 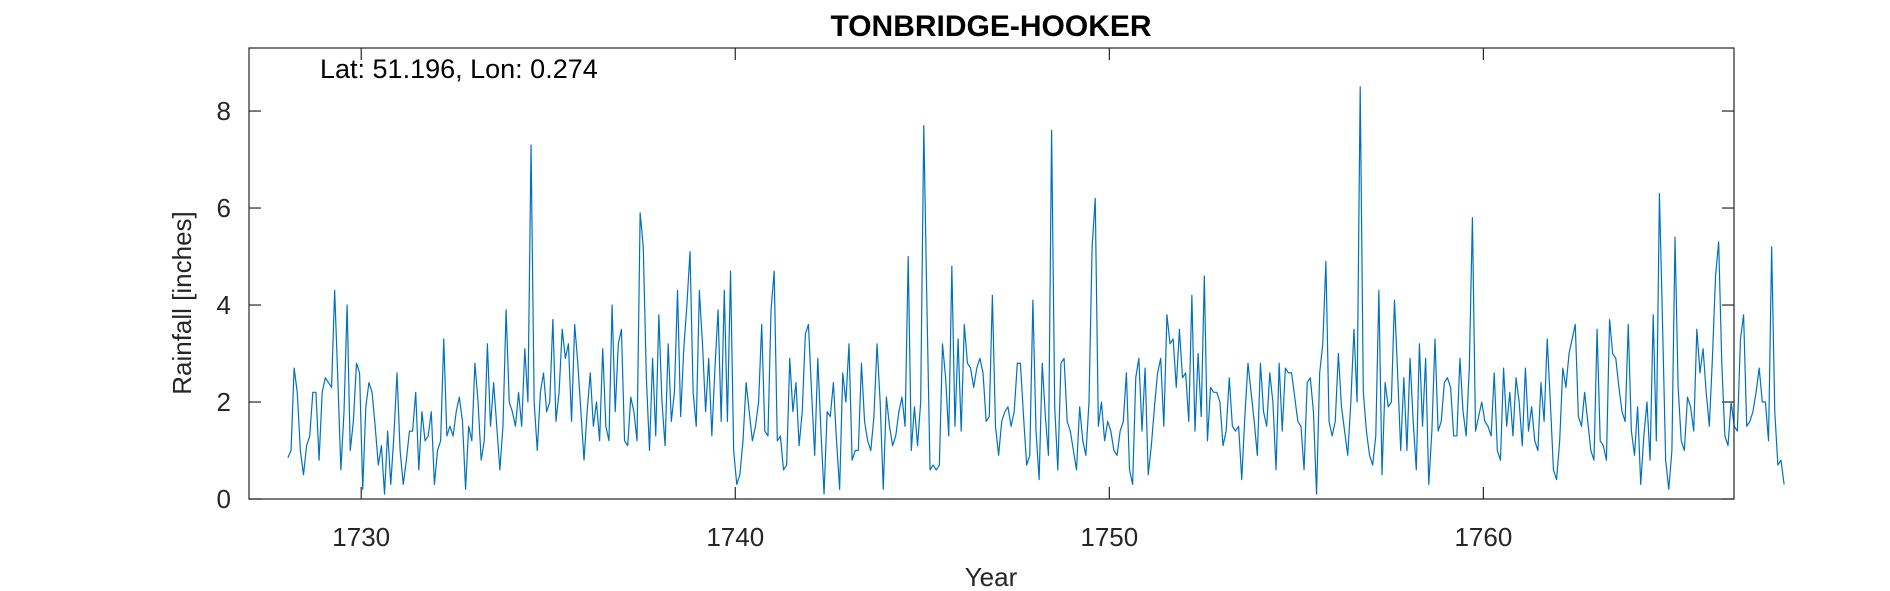 I want to click on location-annotation: Lat: 51.196, Lon: 0.274, so click(x=459, y=69).